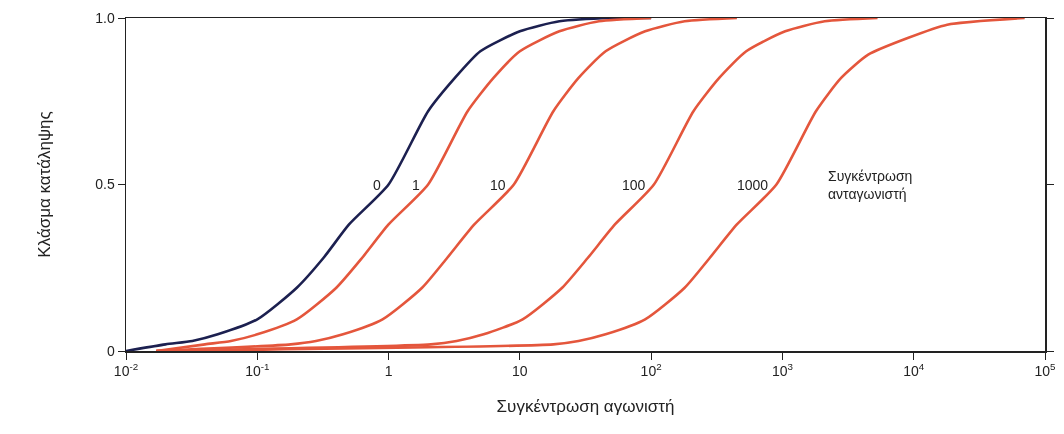 This screenshot has width=1064, height=434. I want to click on y-tick-label: 0.5, so click(105, 184).